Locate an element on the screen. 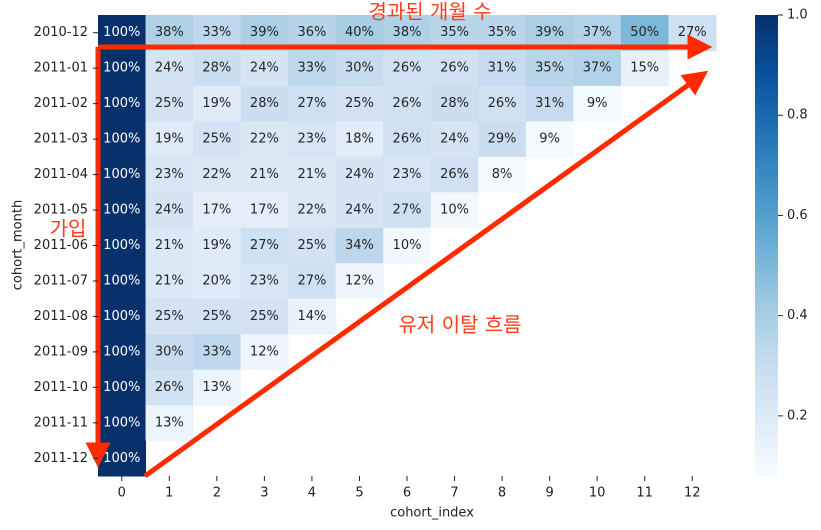 The height and width of the screenshot is (530, 821). cell-label: 29% is located at coordinates (502, 139).